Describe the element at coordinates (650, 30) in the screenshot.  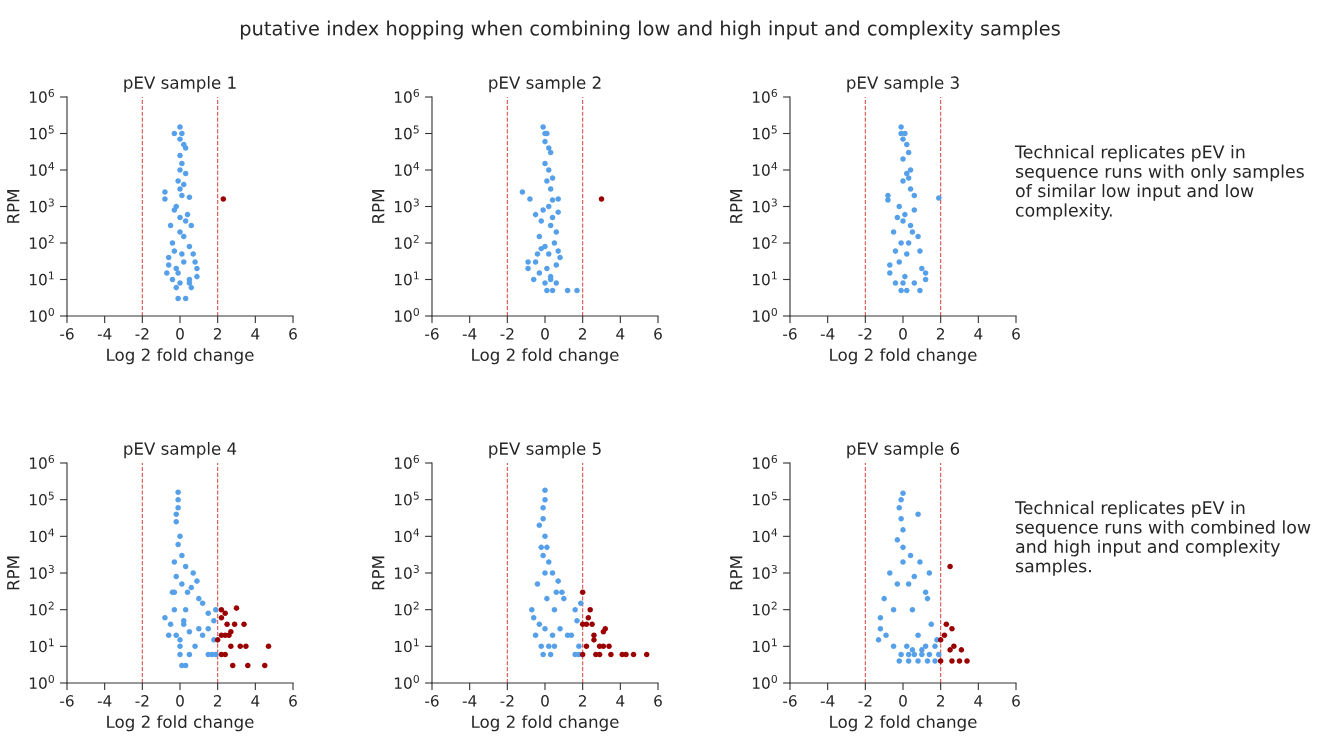
I see `text: putative index hopping when combining low and high input and complexity samples` at that location.